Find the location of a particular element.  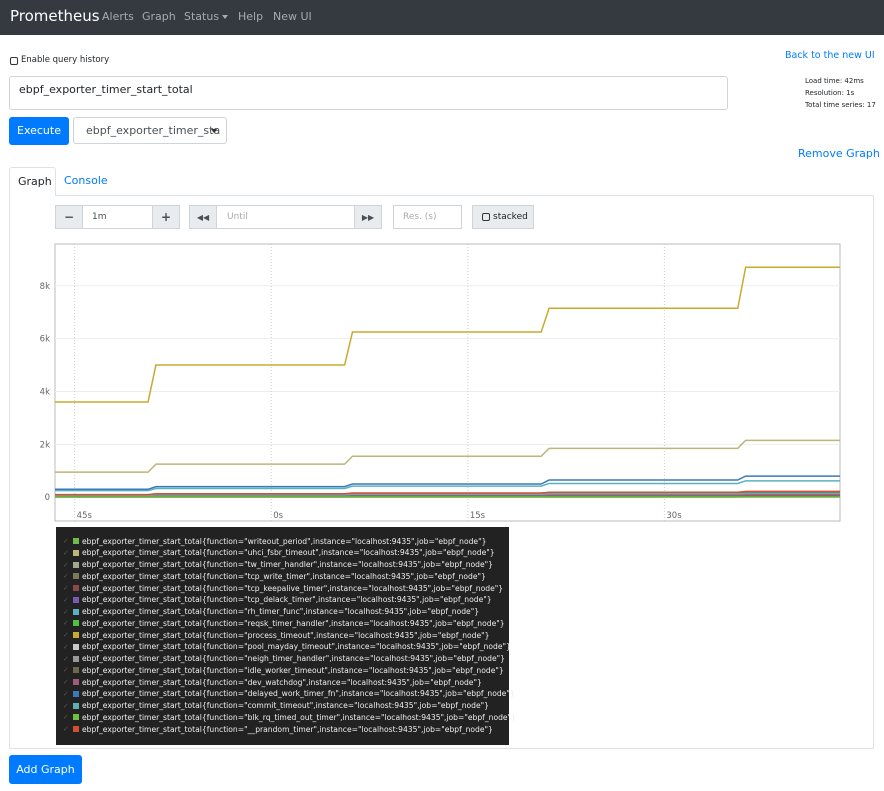

y-tick-label: 4k is located at coordinates (45, 392).